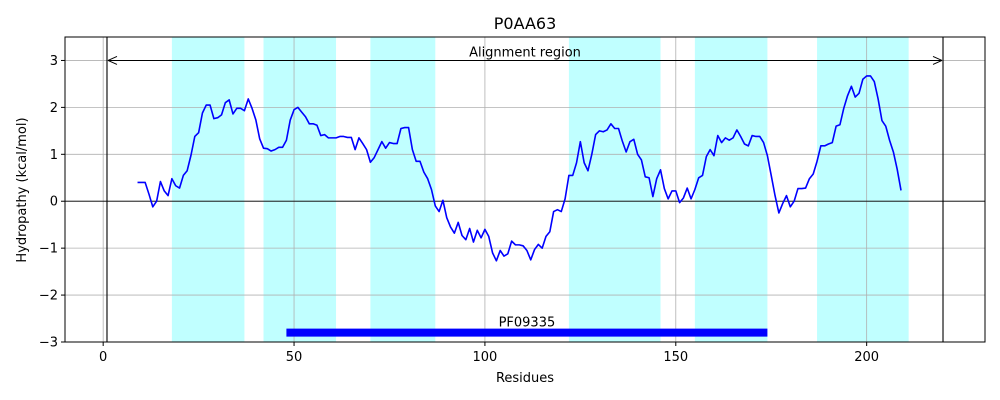 The height and width of the screenshot is (400, 1000). Describe the element at coordinates (48, 296) in the screenshot. I see `y-tick-label: −2` at that location.